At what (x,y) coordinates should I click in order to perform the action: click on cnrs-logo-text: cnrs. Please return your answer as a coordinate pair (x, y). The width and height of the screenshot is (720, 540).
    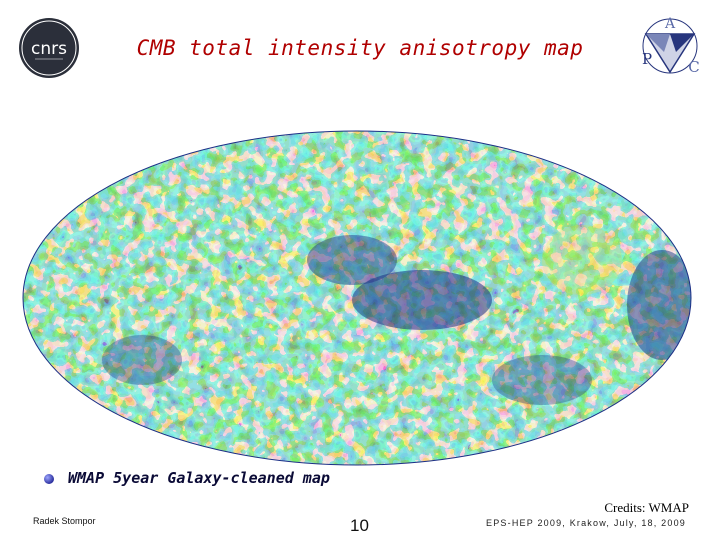
    Looking at the image, I should click on (49, 49).